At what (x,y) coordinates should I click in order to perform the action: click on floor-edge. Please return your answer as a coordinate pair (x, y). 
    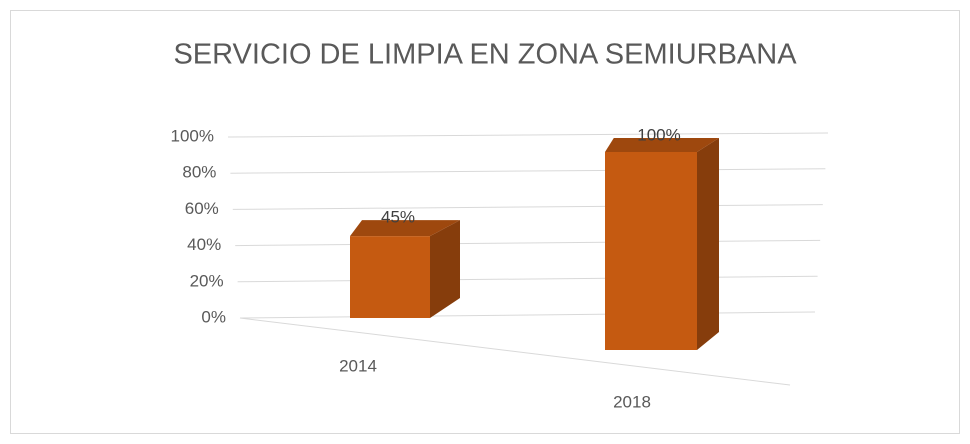
    Looking at the image, I should click on (515, 351).